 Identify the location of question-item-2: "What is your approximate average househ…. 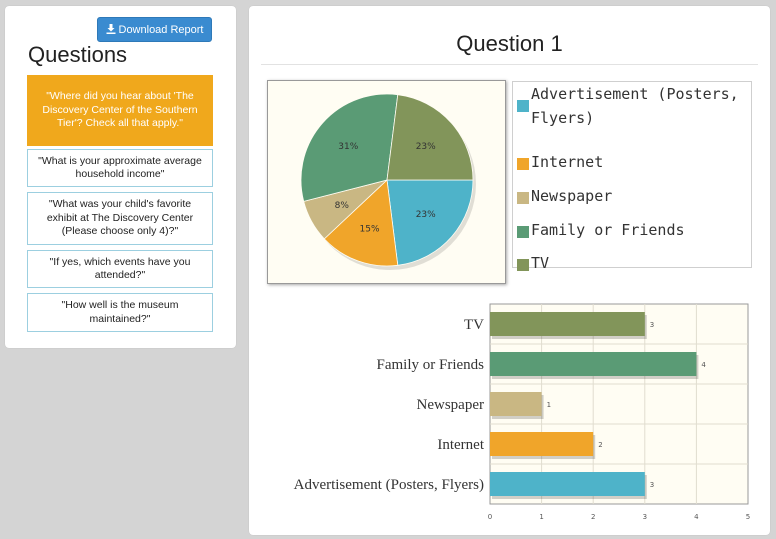
(120, 168).